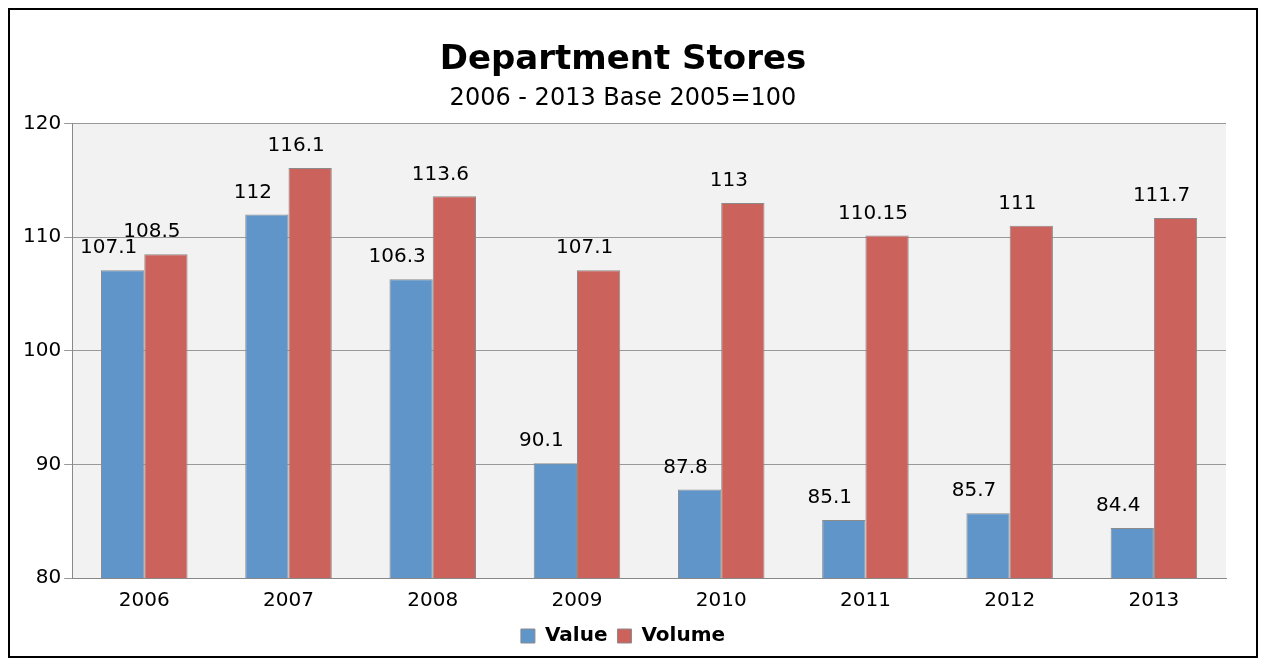  Describe the element at coordinates (584, 246) in the screenshot. I see `data-label: 107.1` at that location.